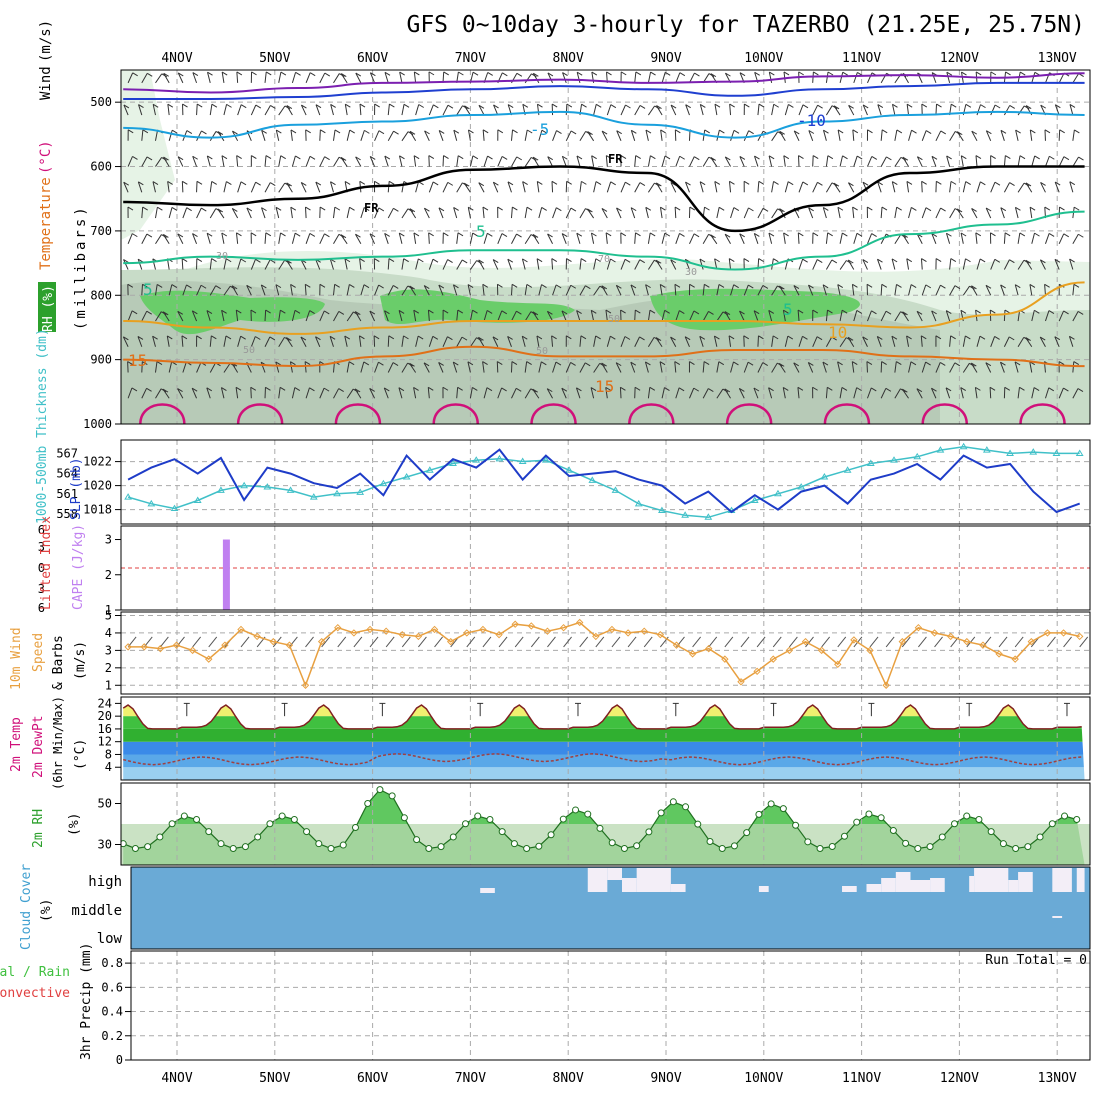 The height and width of the screenshot is (1100, 1100). What do you see at coordinates (605, 844) in the screenshot?
I see `rh2m-lower-band` at bounding box center [605, 844].